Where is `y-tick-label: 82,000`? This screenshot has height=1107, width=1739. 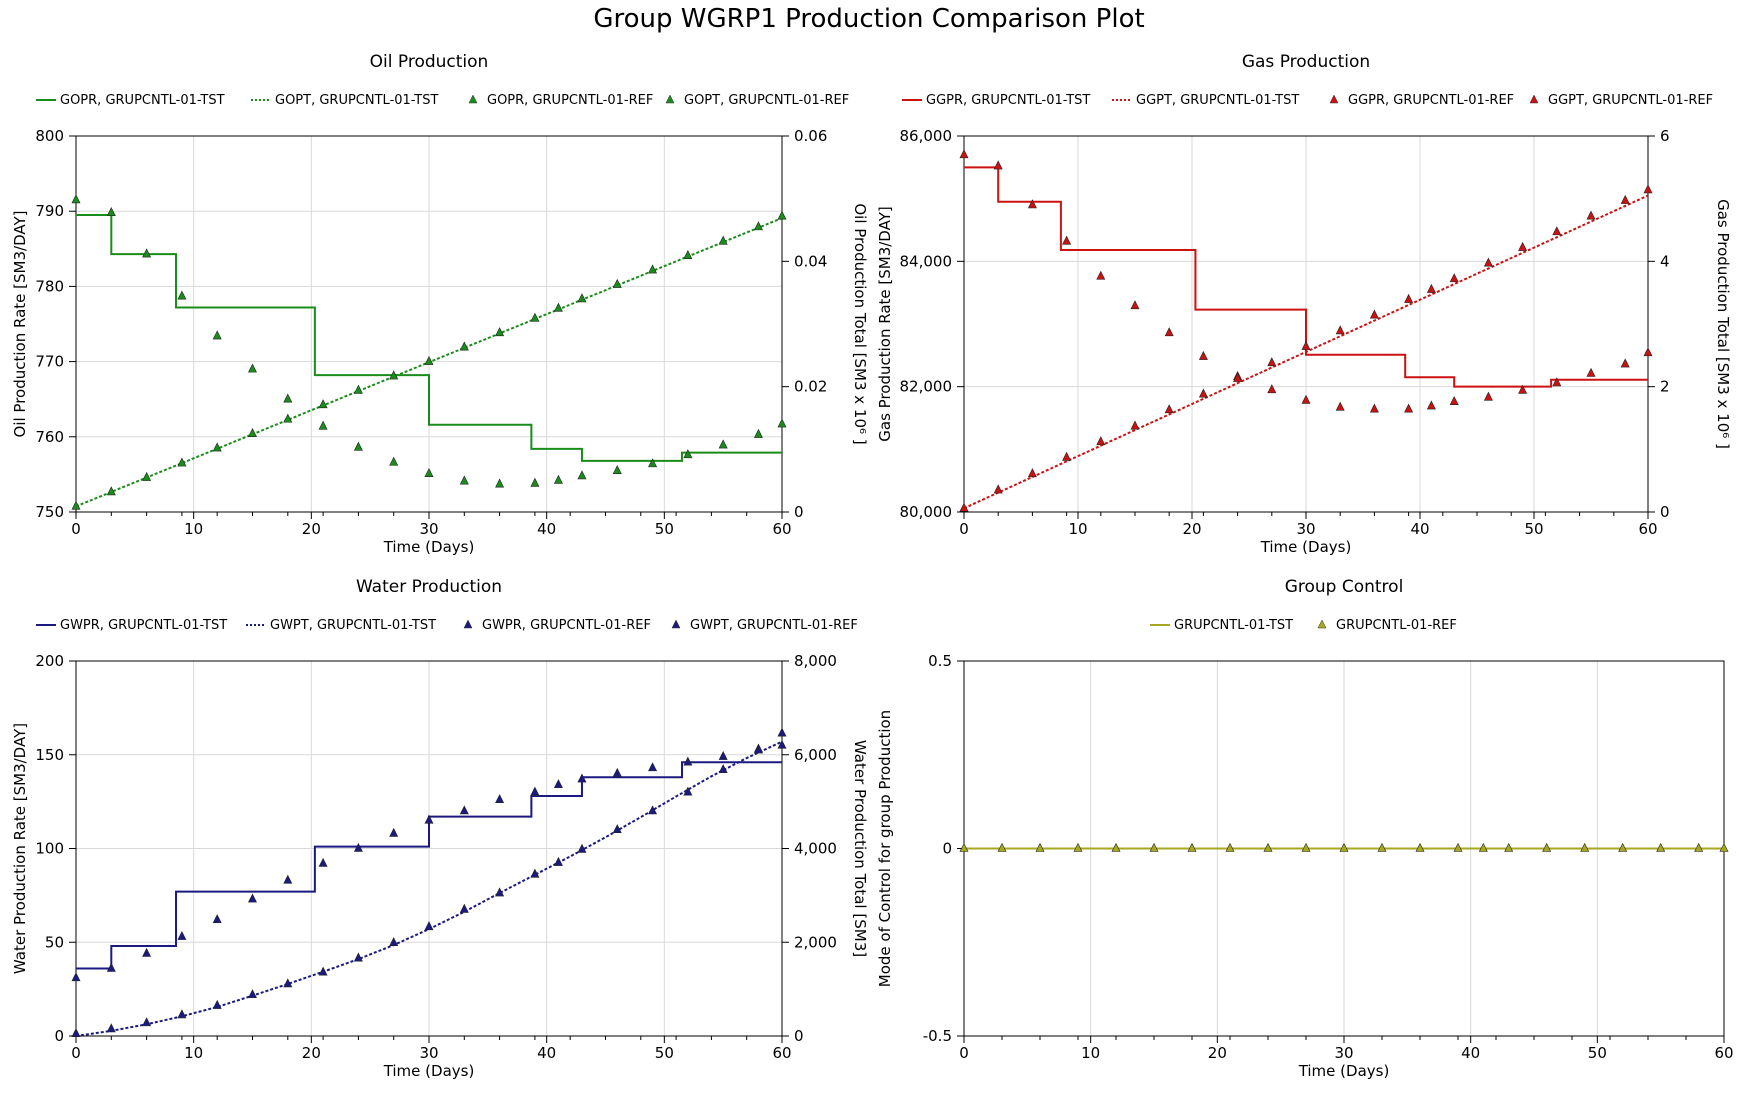 y-tick-label: 82,000 is located at coordinates (926, 387).